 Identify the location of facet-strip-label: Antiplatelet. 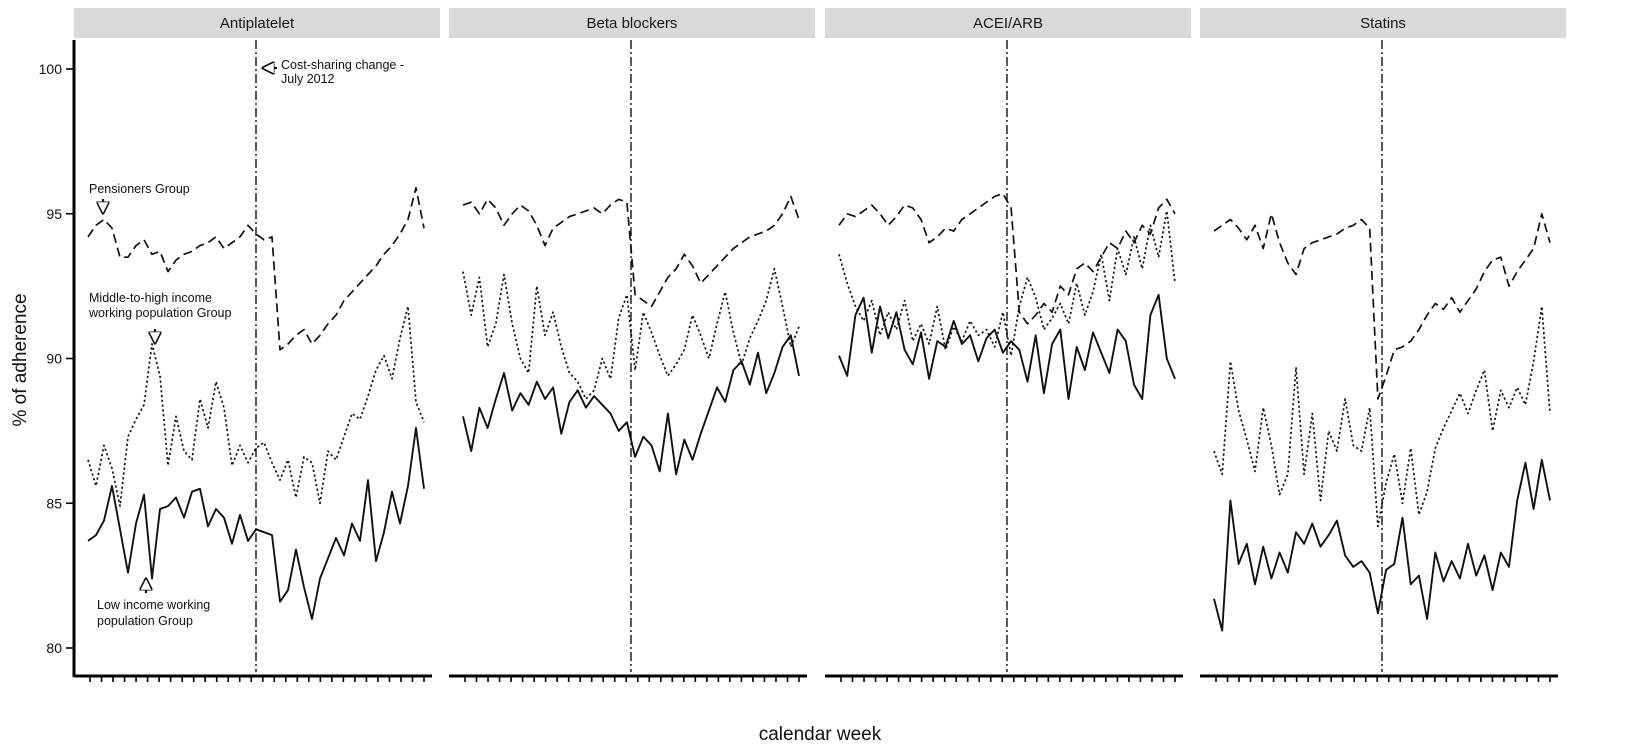
(257, 23).